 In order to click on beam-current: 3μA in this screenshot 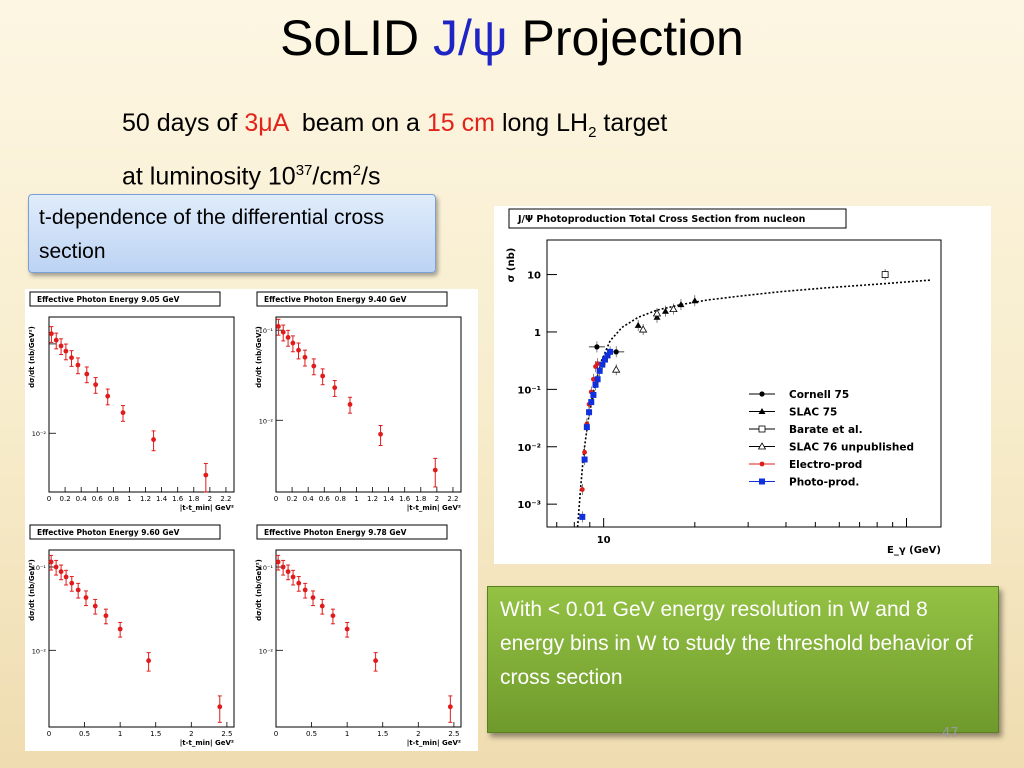, I will do `click(266, 123)`.